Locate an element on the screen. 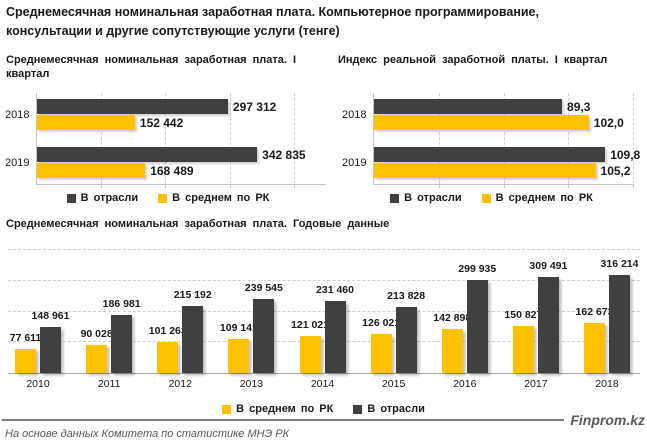 This screenshot has height=447, width=647. bar-average: 101 263 is located at coordinates (168, 349).